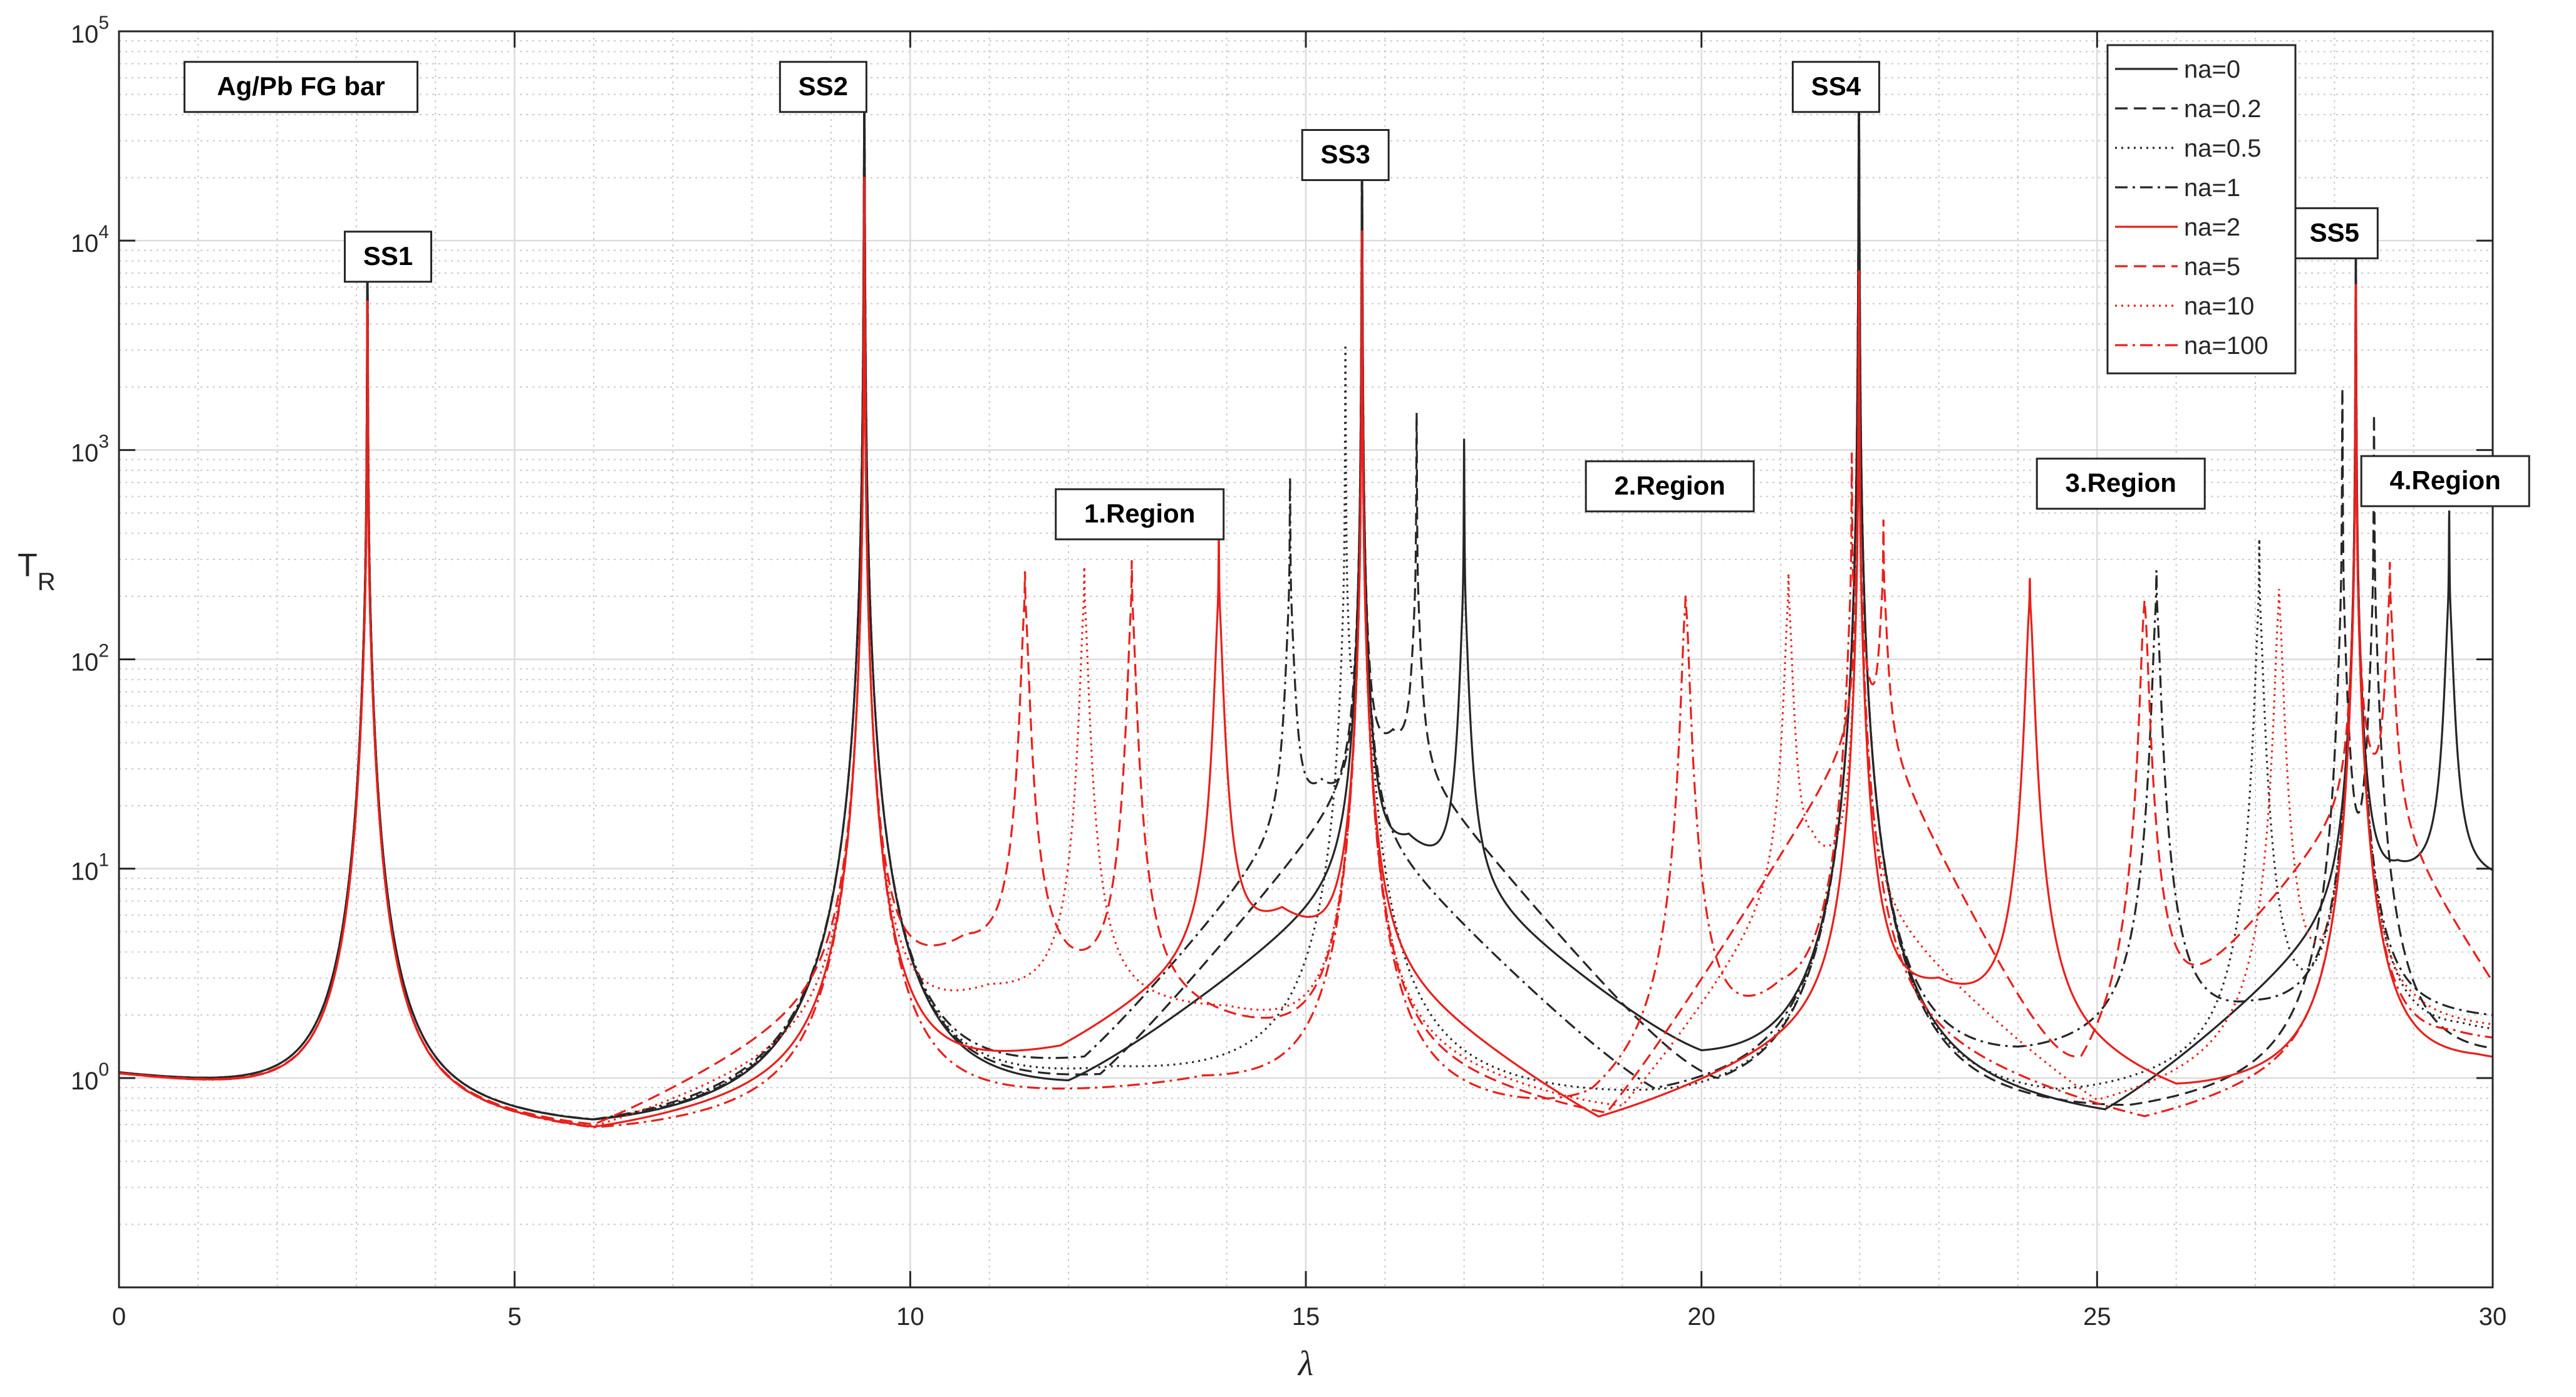  Describe the element at coordinates (2097, 1317) in the screenshot. I see `x-tick-label: 25` at that location.